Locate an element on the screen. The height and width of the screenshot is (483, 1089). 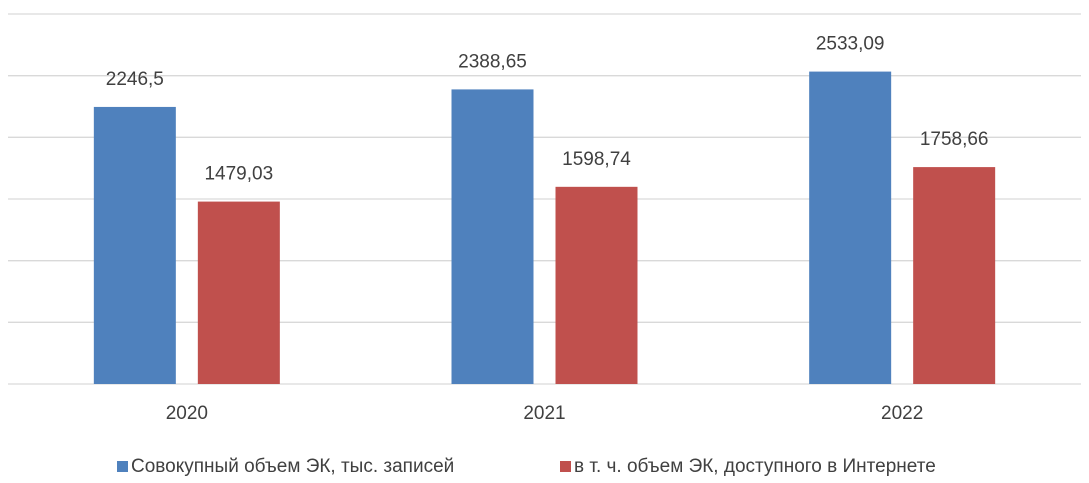
x-tick-label: 2021 is located at coordinates (544, 413).